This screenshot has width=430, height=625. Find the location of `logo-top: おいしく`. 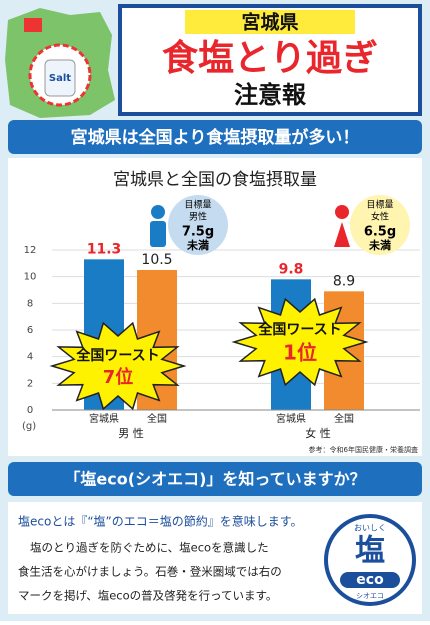

logo-top: おいしく is located at coordinates (370, 528).